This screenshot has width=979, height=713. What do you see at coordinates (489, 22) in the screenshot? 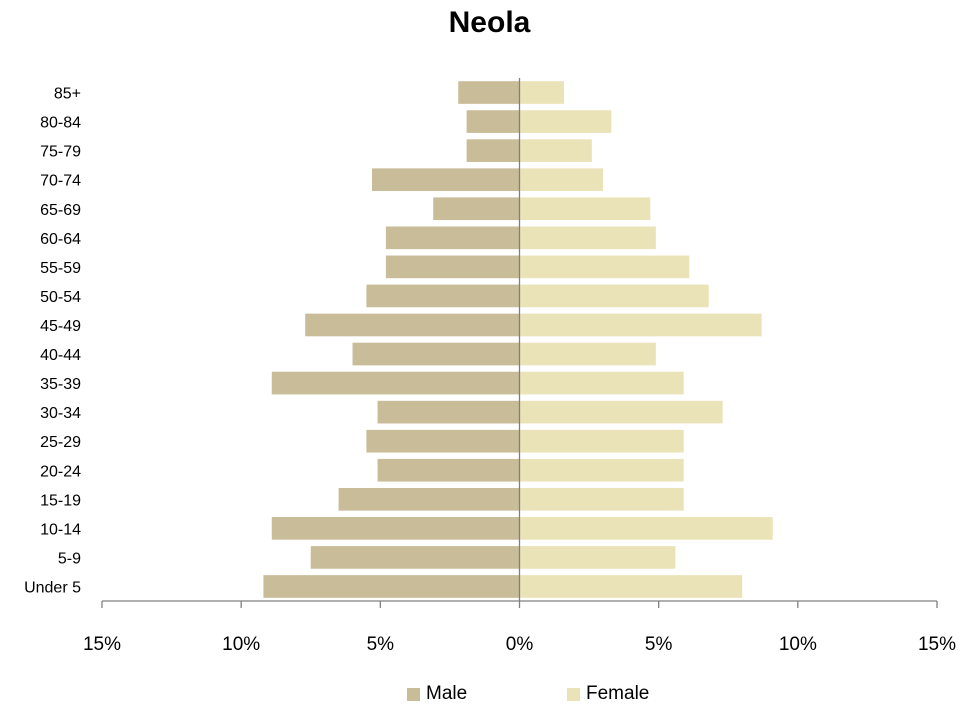
I see `chart-title: Neola` at bounding box center [489, 22].